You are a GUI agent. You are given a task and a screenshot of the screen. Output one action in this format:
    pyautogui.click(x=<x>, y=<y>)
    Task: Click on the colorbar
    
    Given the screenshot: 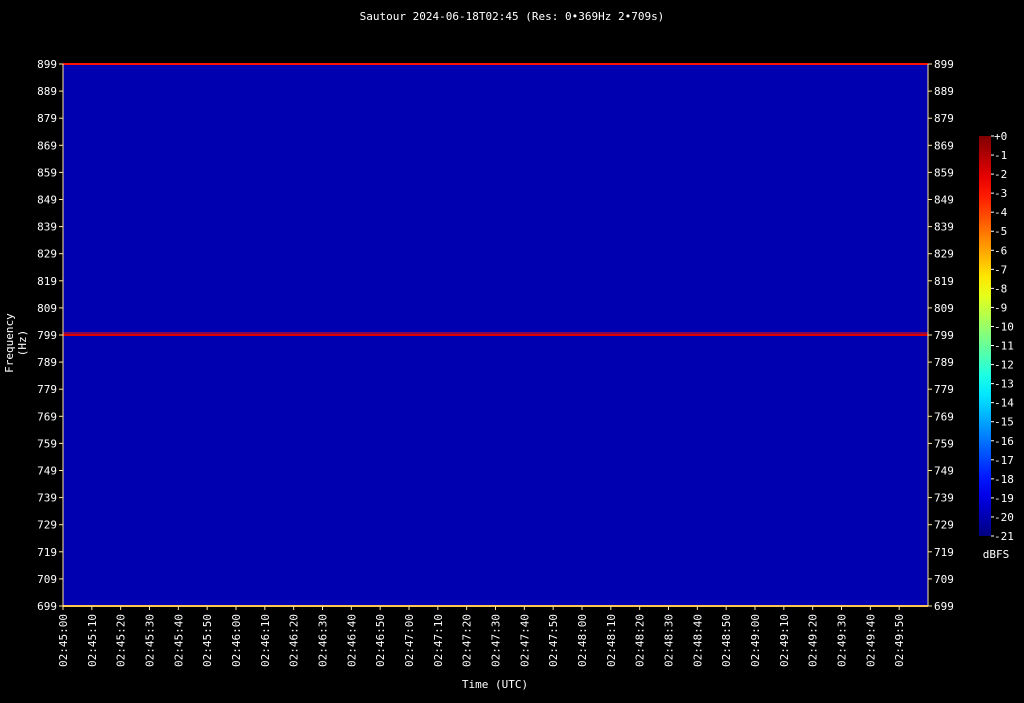 What is the action you would take?
    pyautogui.click(x=985, y=336)
    